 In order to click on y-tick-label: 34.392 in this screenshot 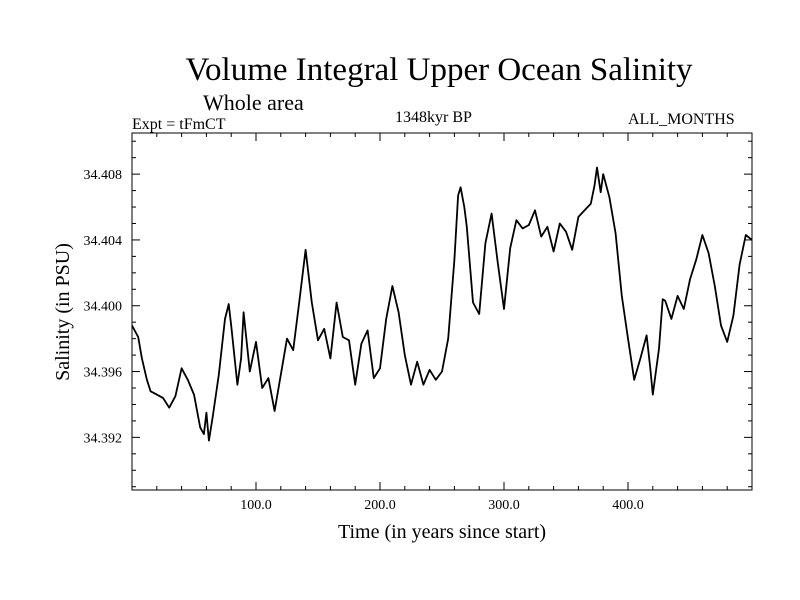, I will do `click(103, 438)`.